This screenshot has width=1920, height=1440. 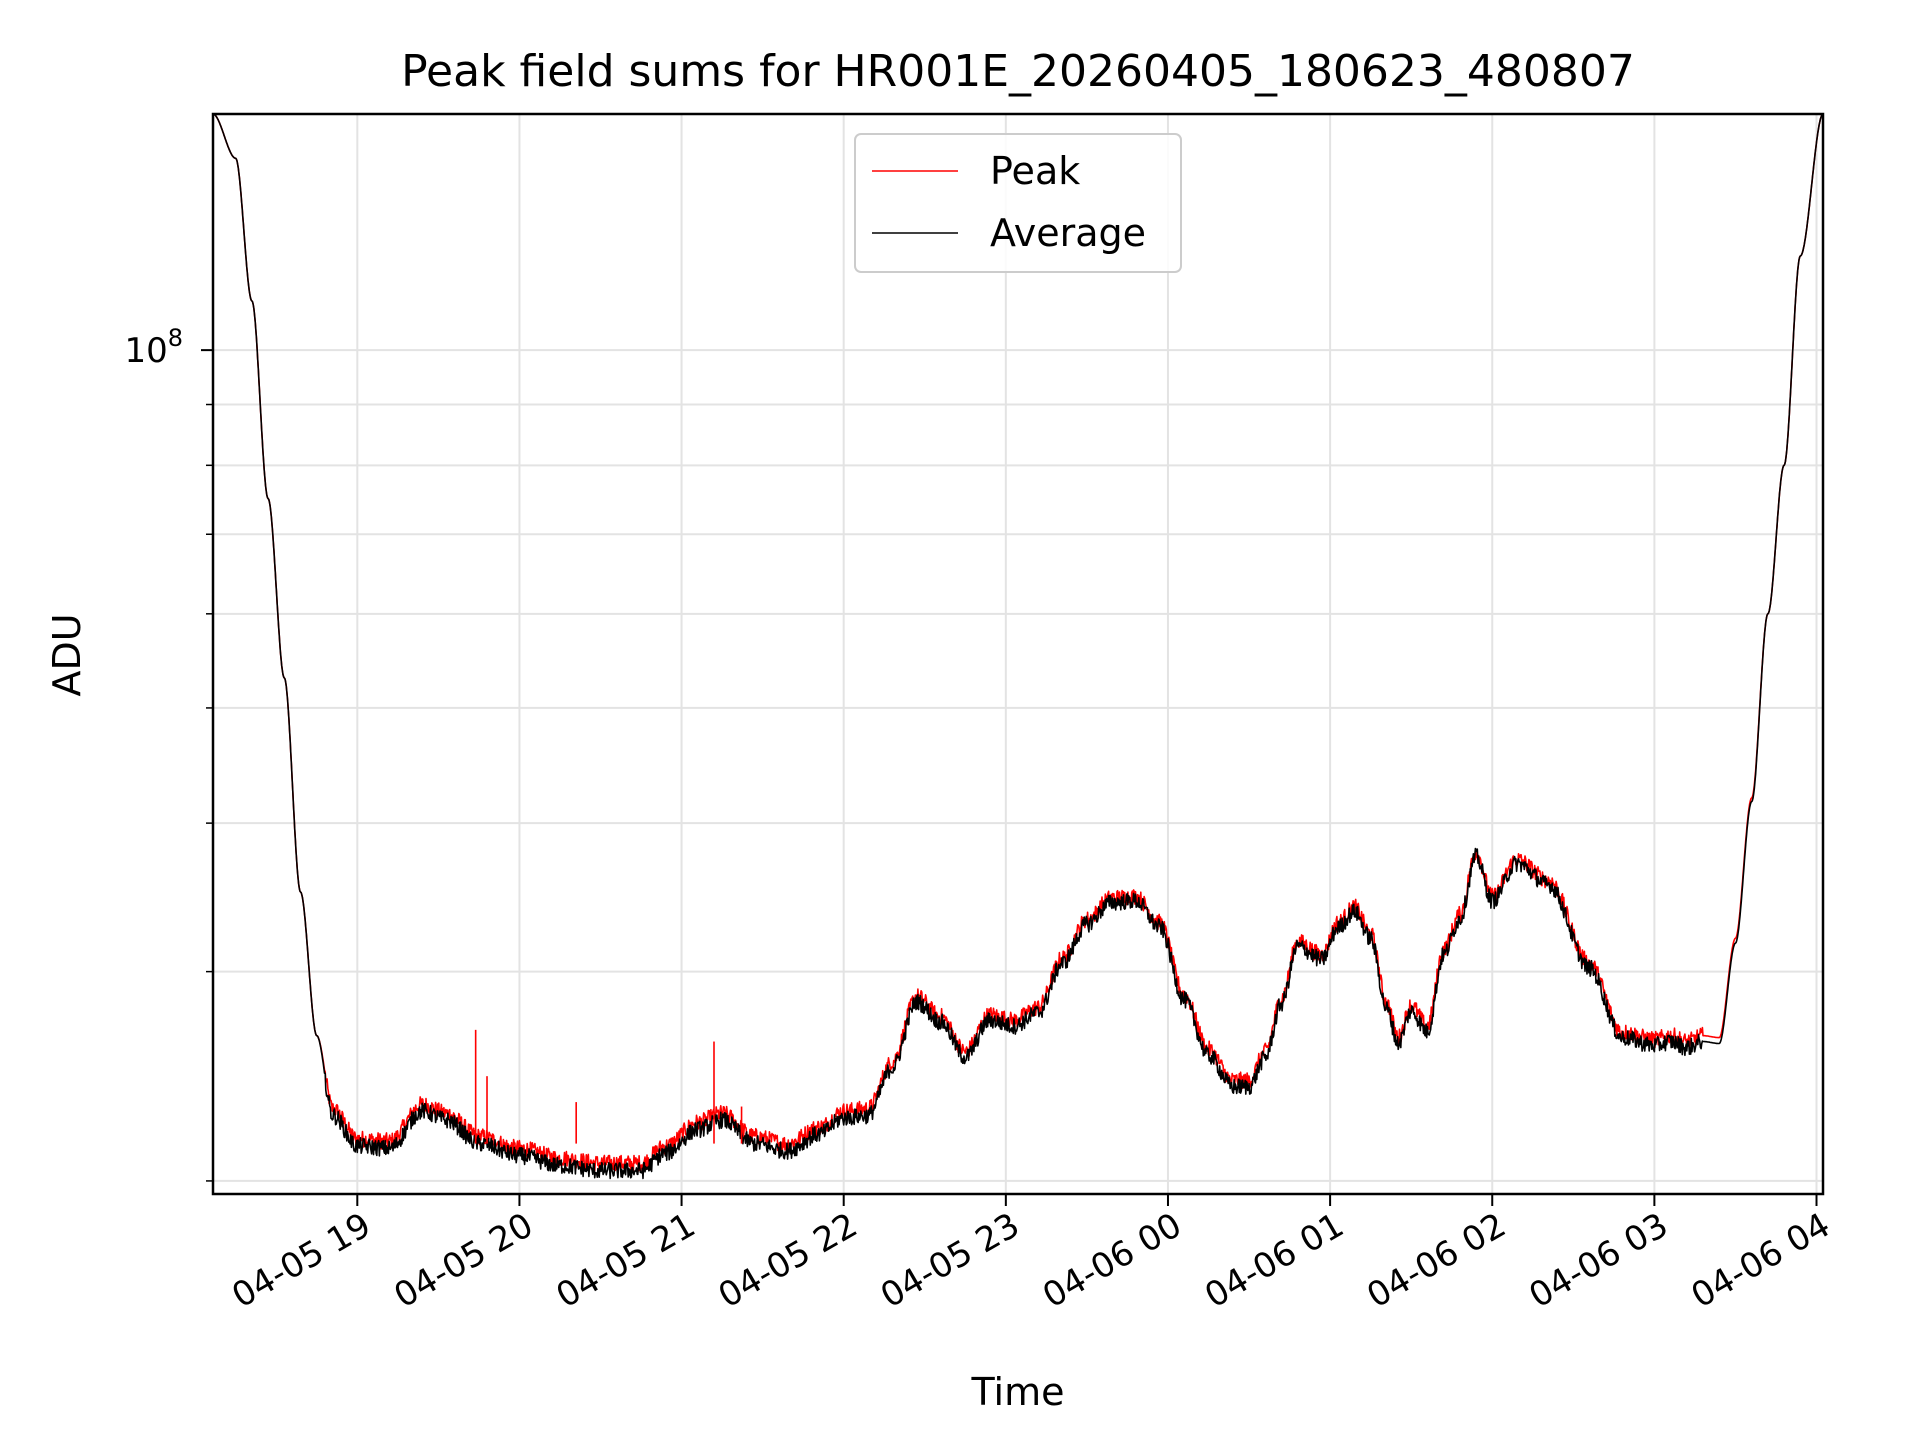 What do you see at coordinates (168, 753) in the screenshot?
I see `y-axis-ticks: 108` at bounding box center [168, 753].